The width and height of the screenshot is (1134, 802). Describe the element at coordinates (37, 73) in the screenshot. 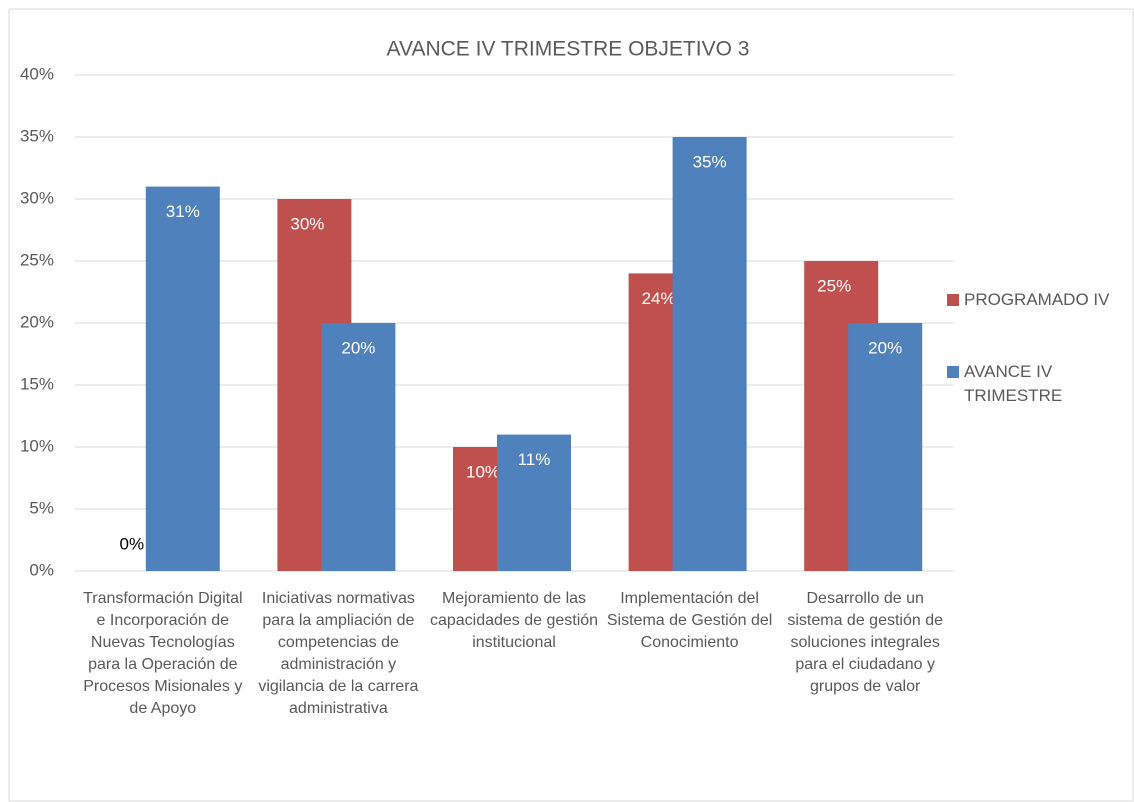

I see `y-tick-label: 40%` at that location.